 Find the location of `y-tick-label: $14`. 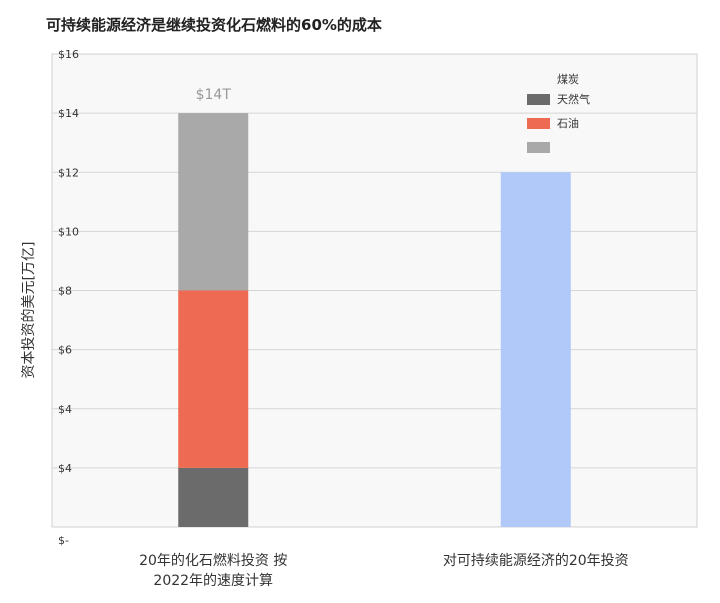

y-tick-label: $14 is located at coordinates (68, 113).